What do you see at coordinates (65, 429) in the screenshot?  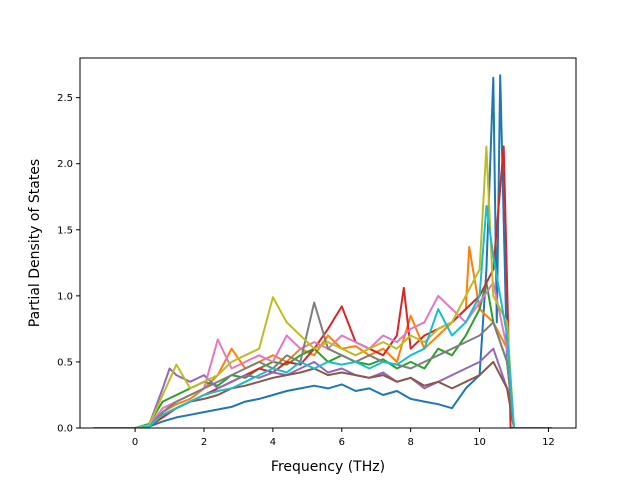 I see `y-tick-label: 0.0` at bounding box center [65, 429].